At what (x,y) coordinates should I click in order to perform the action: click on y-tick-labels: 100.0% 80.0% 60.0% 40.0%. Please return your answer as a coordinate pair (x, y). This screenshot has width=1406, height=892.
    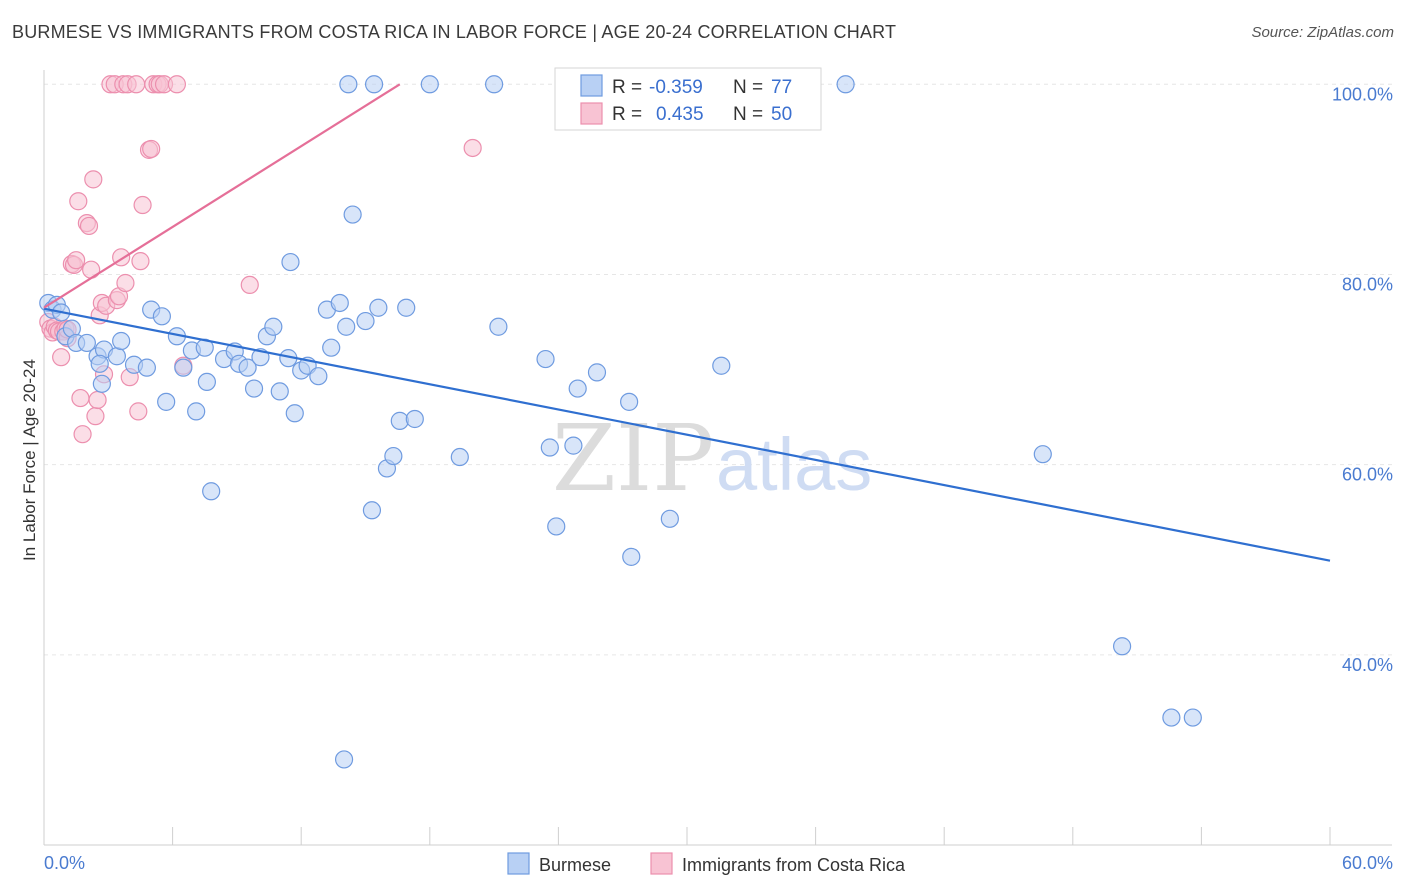
    Looking at the image, I should click on (1362, 379).